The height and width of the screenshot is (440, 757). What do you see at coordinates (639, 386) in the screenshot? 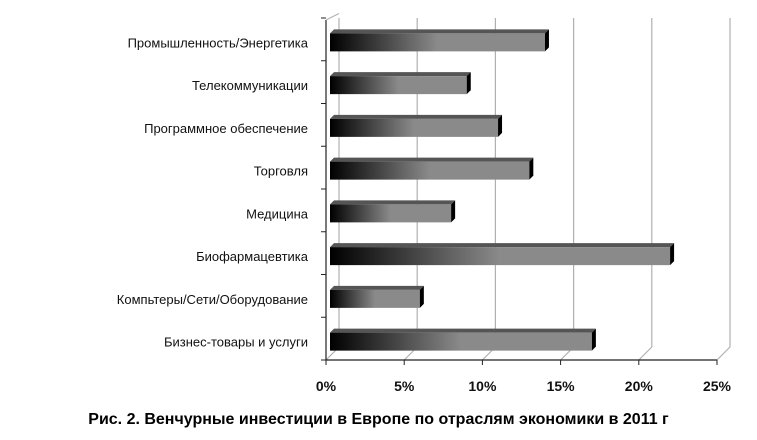
I see `x-tick-label: 20%` at bounding box center [639, 386].